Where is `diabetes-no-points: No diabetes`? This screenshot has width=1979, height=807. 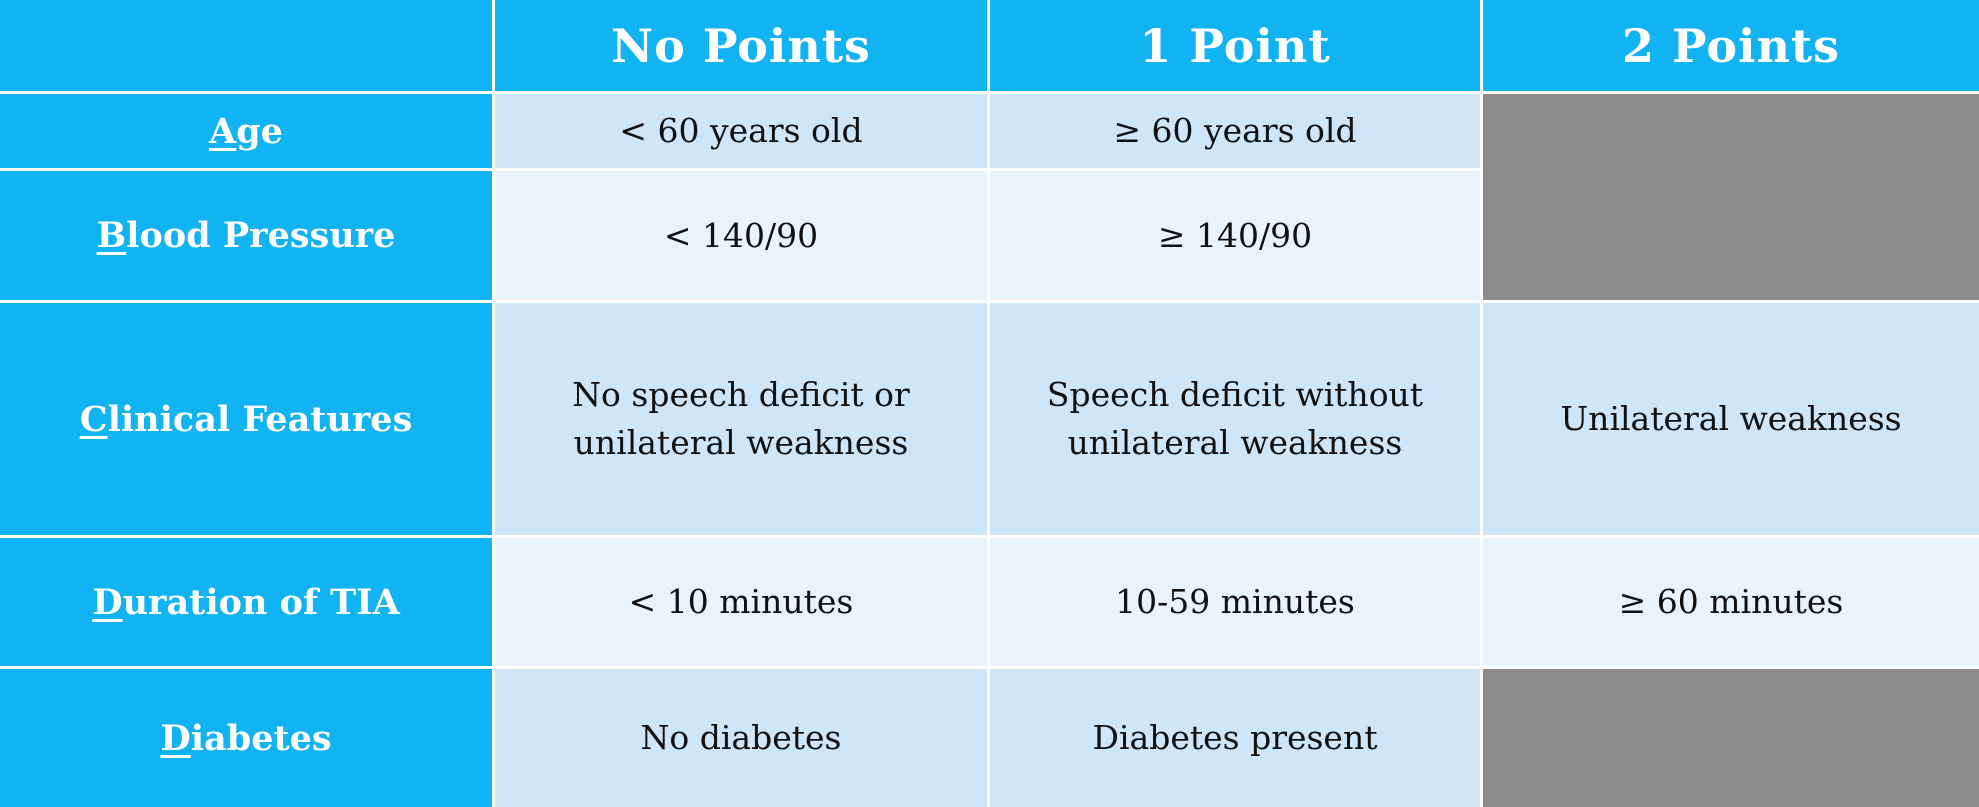 diabetes-no-points: No diabetes is located at coordinates (742, 738).